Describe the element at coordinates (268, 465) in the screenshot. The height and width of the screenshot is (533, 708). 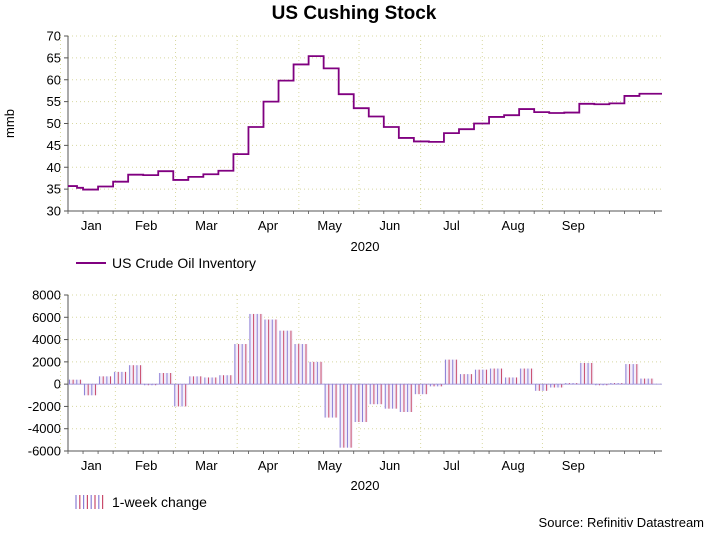
I see `x-tick-label: Apr` at that location.